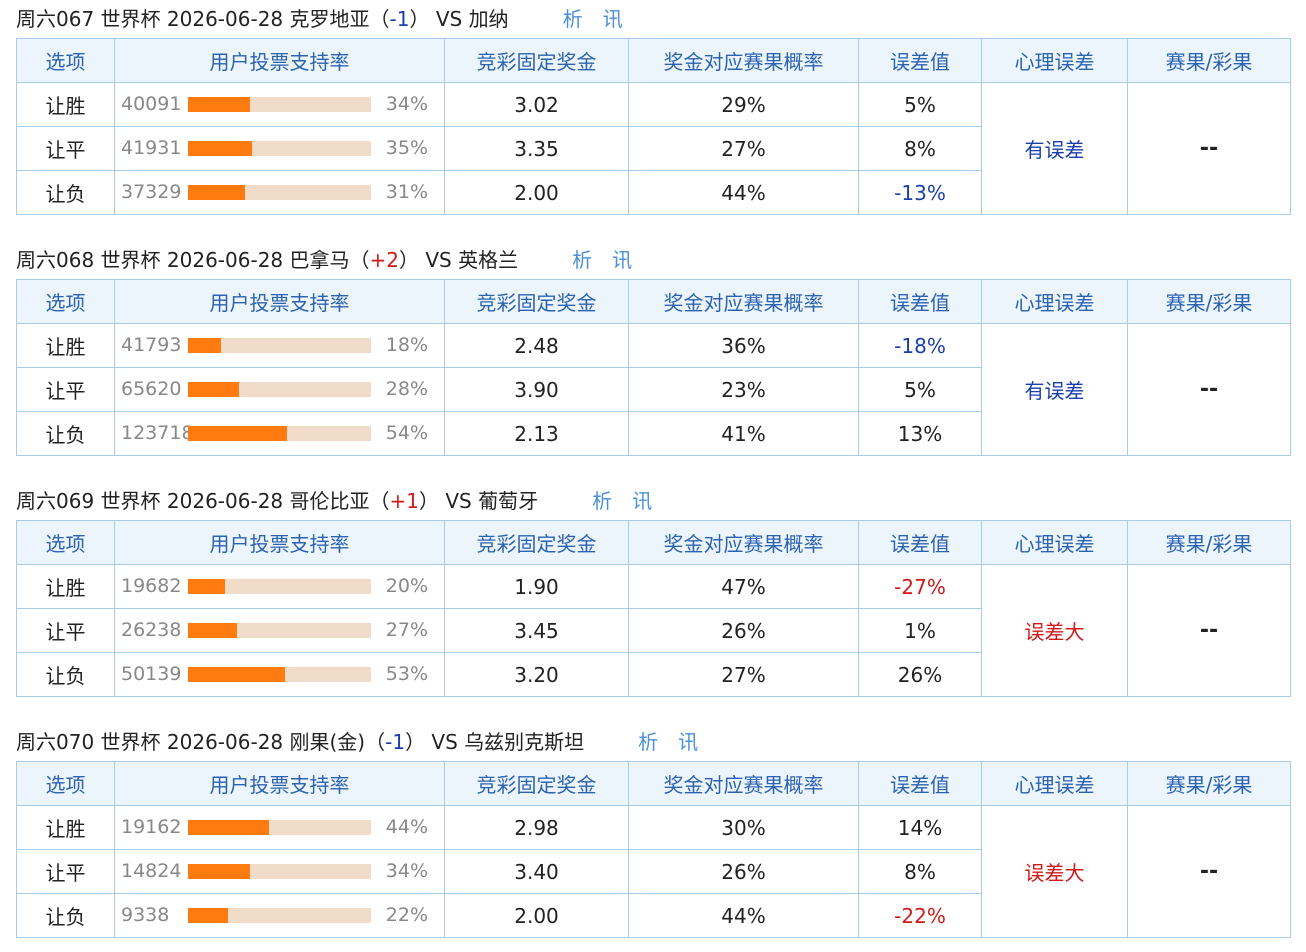 The width and height of the screenshot is (1306, 952). What do you see at coordinates (536, 104) in the screenshot?
I see `odds-cell: 3.02` at bounding box center [536, 104].